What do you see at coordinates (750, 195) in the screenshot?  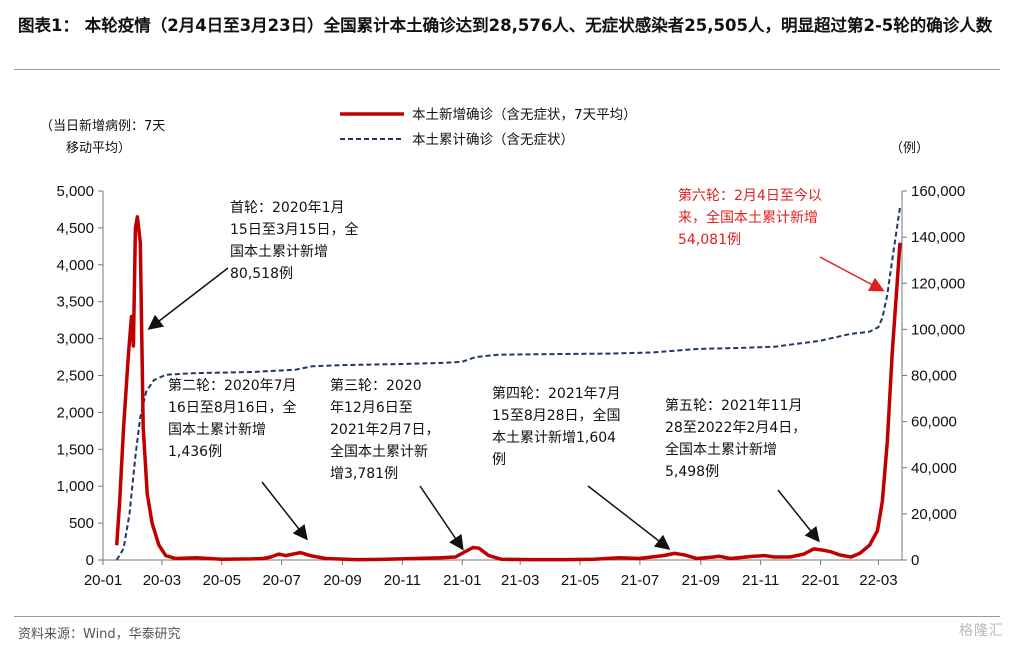 I see `annotation-text-line: 第六轮：2月4日至今以` at bounding box center [750, 195].